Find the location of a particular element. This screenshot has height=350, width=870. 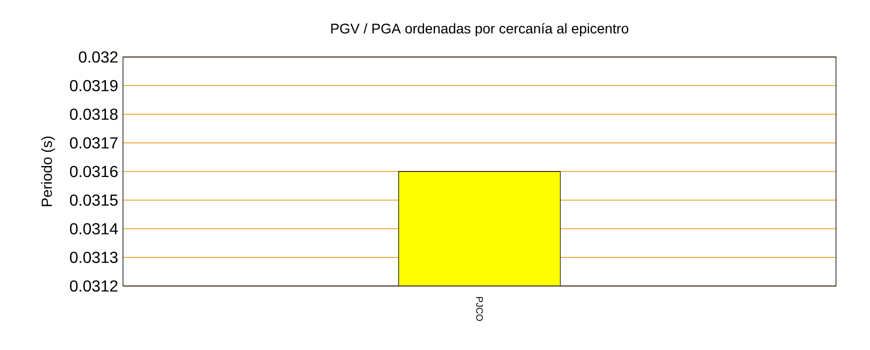

x-tick-label: PJCO is located at coordinates (479, 309).